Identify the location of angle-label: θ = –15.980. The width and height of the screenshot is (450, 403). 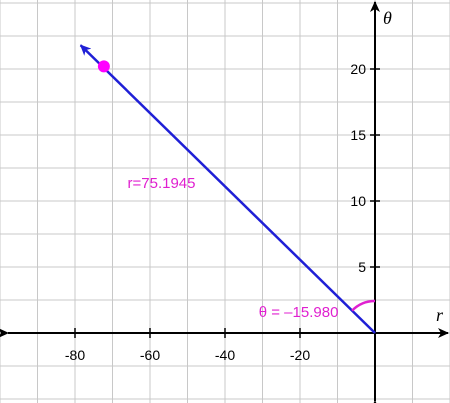
(299, 312).